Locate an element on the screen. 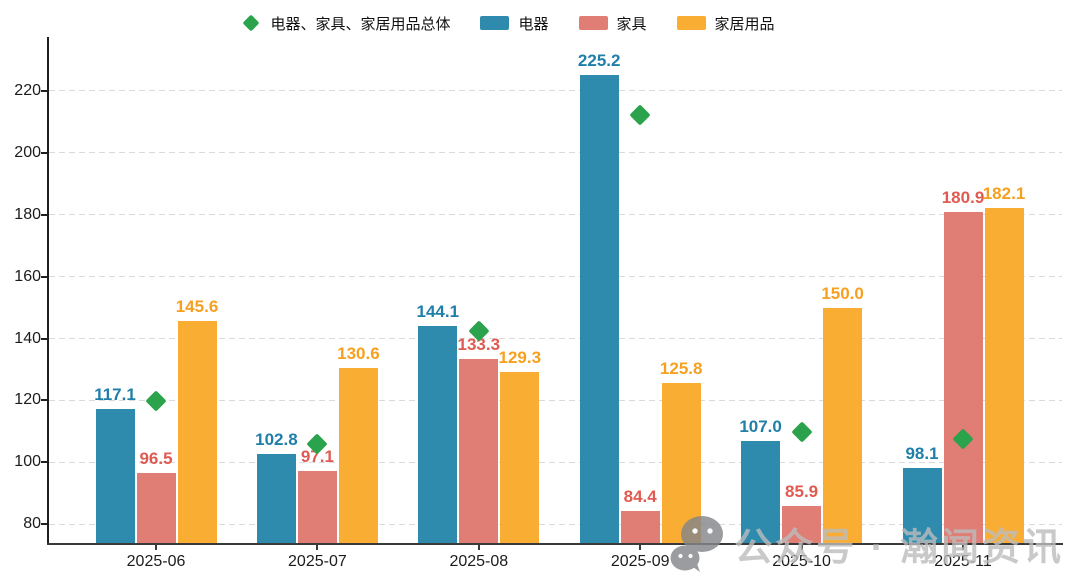 The width and height of the screenshot is (1080, 584). y-tick-label: 100 is located at coordinates (27, 462).